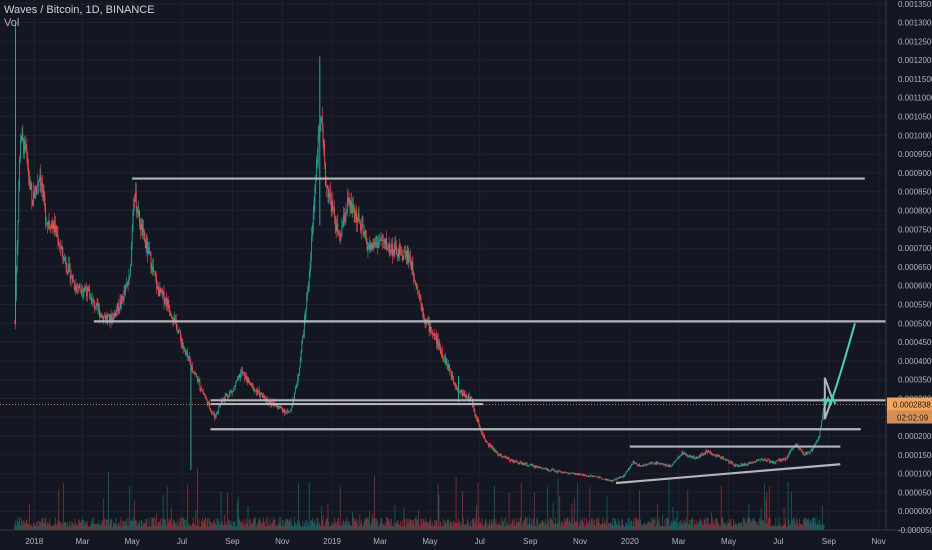 Image resolution: width=932 pixels, height=550 pixels. I want to click on time-tick-label: May, so click(429, 541).